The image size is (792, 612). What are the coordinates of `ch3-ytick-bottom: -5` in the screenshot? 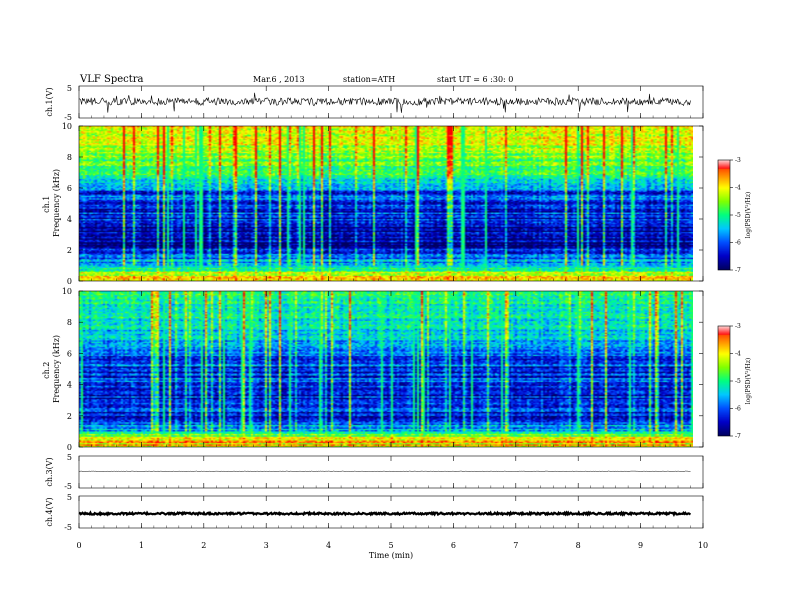 It's located at (68, 486).